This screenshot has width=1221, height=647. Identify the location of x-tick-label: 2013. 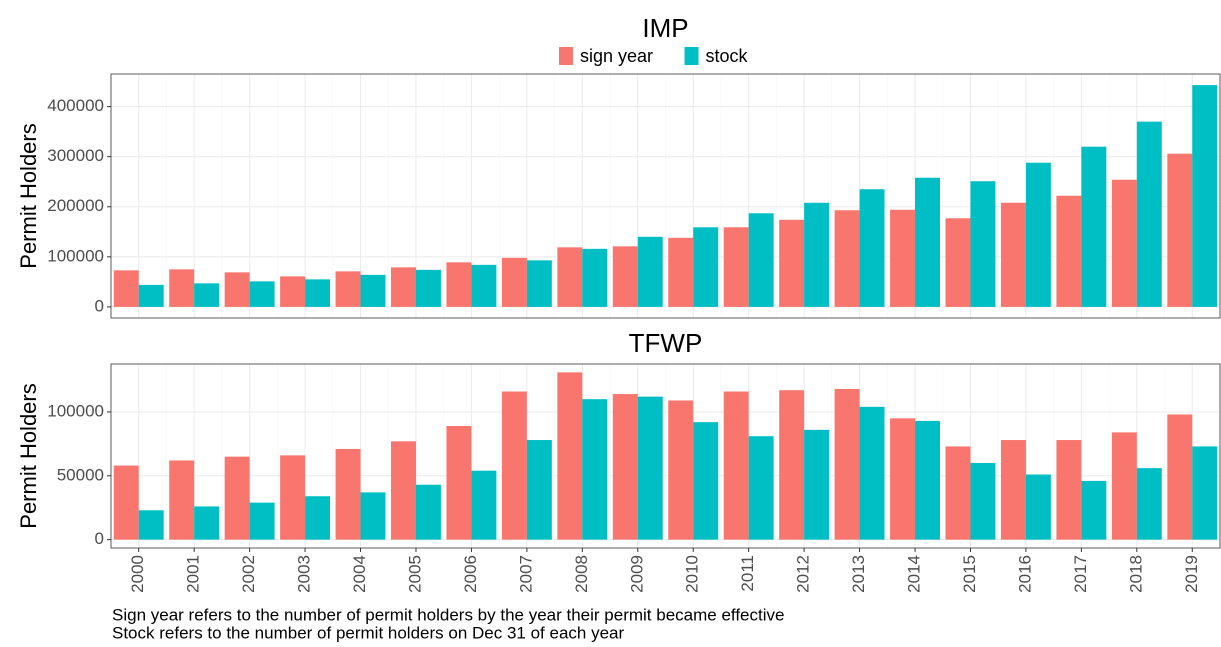
(858, 574).